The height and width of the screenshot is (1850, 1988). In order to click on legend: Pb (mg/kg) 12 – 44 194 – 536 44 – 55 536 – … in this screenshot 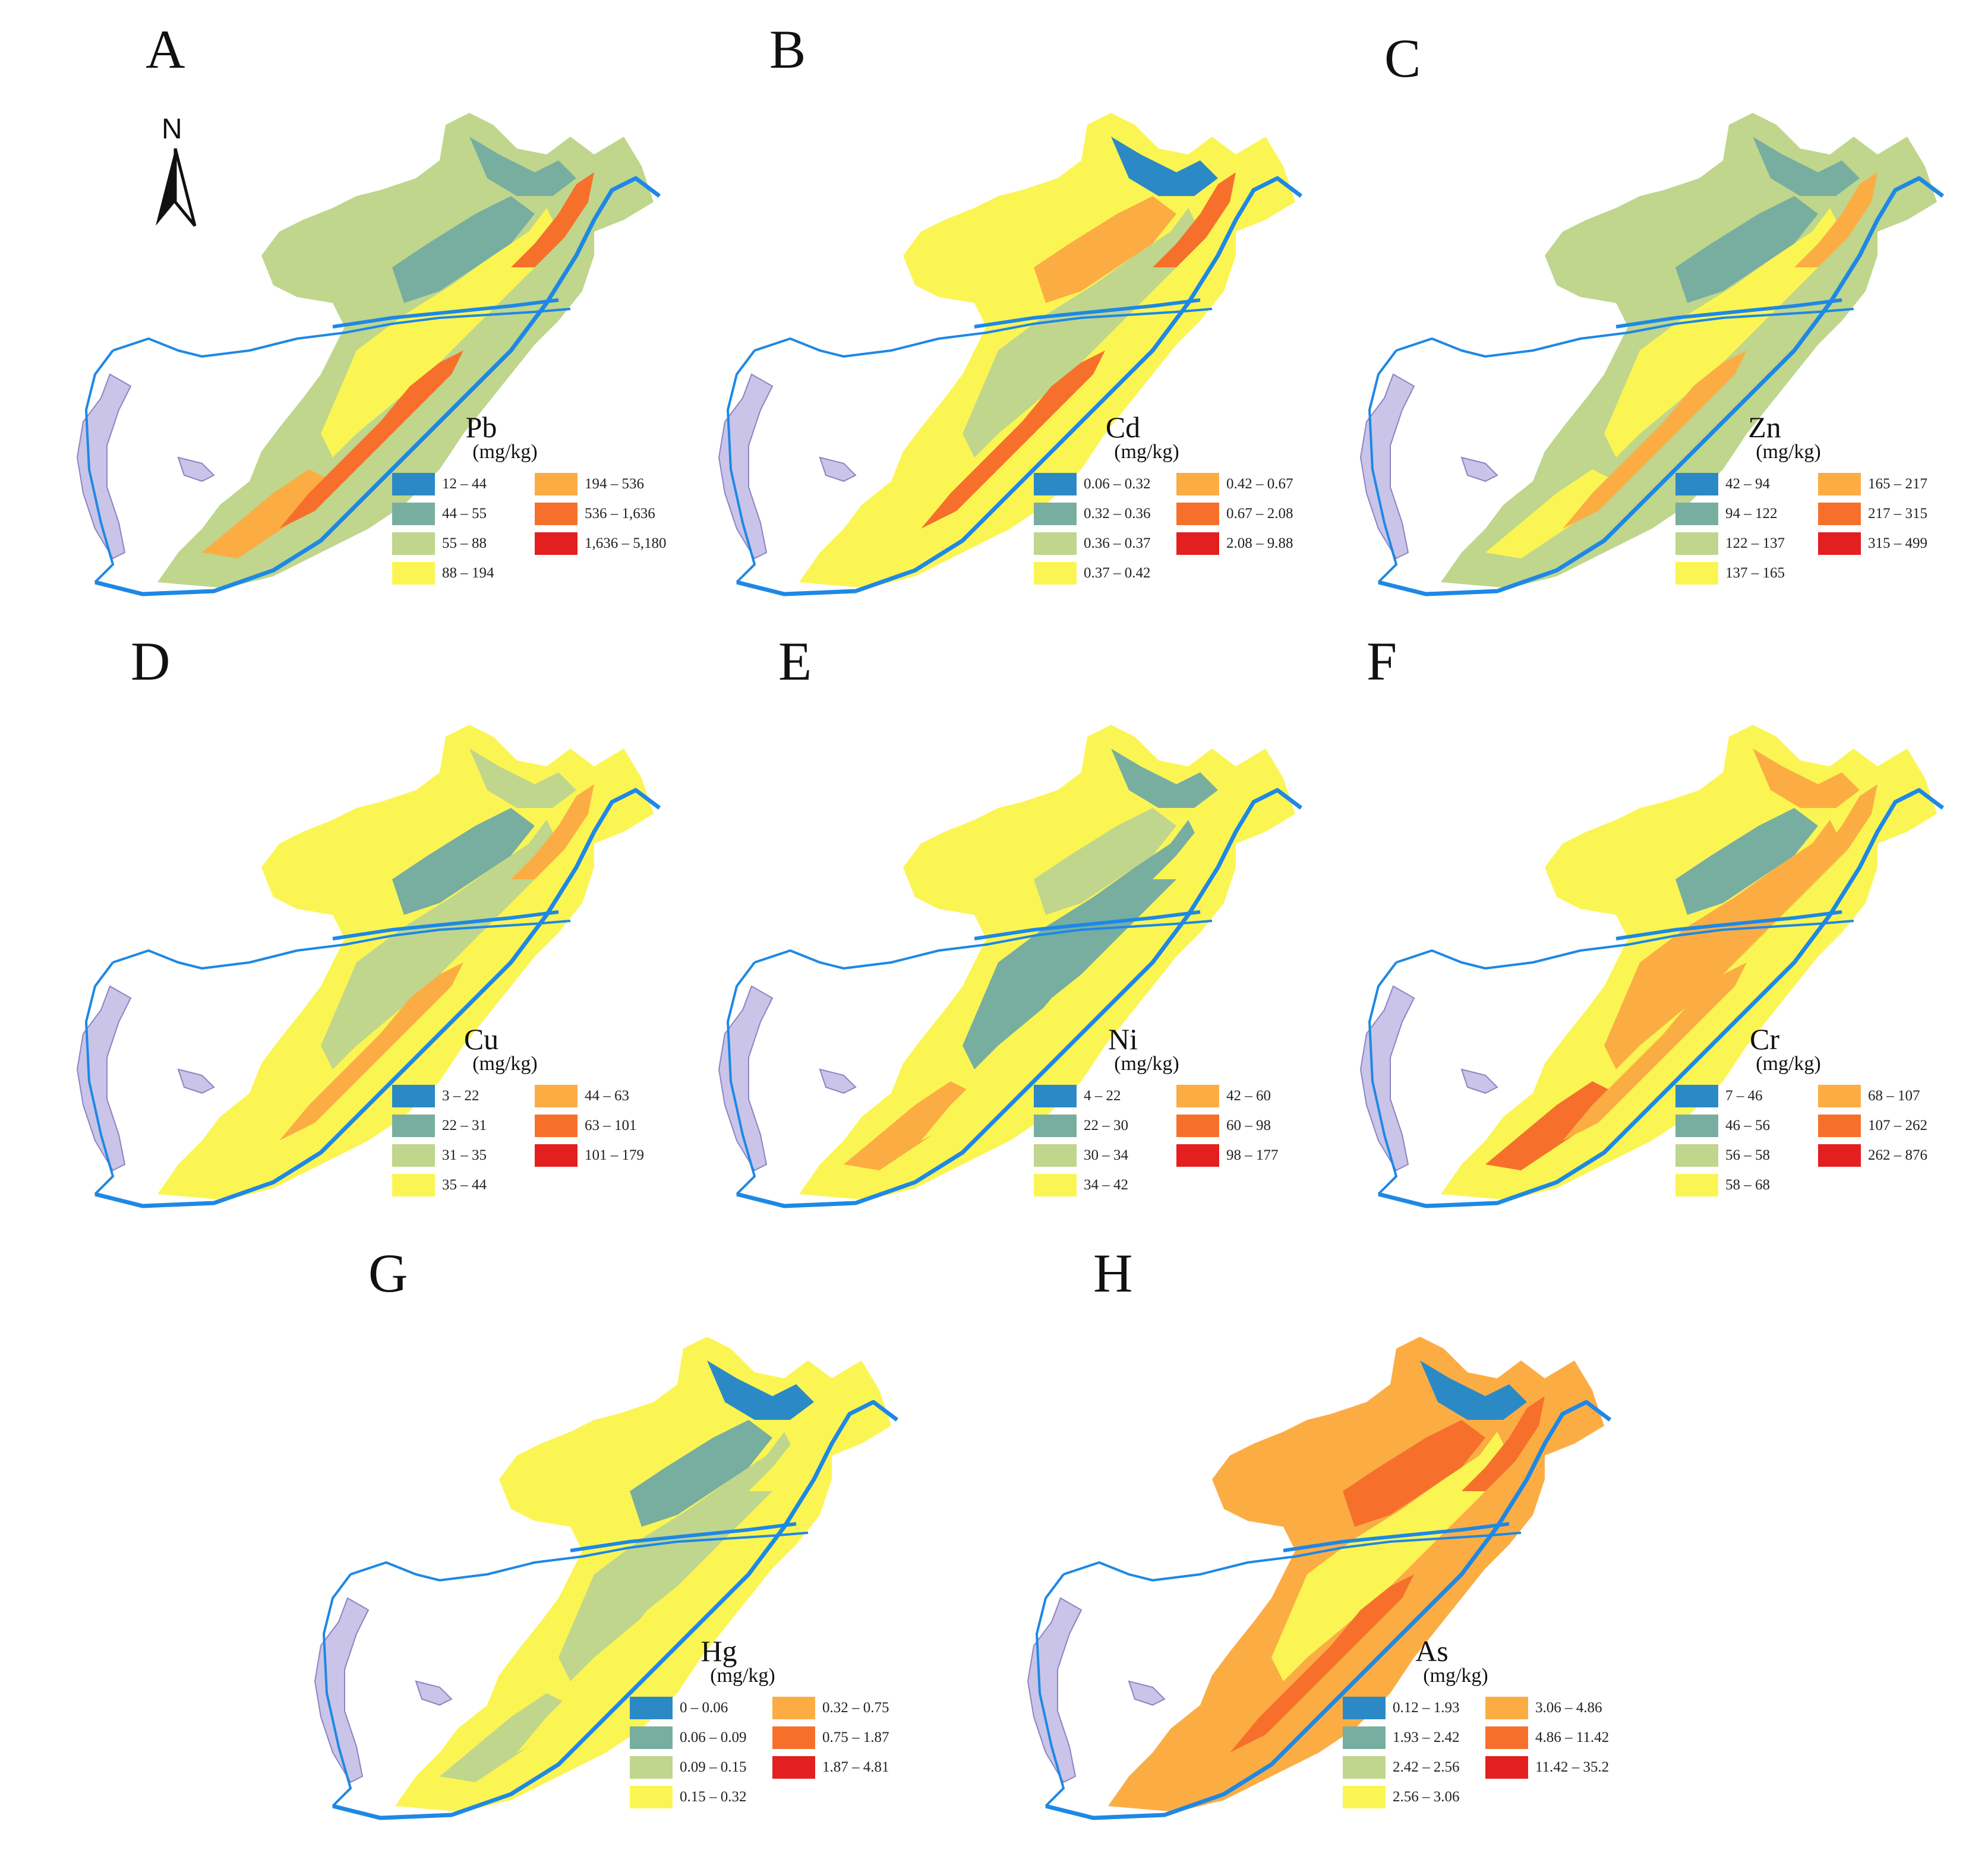, I will do `click(529, 498)`.